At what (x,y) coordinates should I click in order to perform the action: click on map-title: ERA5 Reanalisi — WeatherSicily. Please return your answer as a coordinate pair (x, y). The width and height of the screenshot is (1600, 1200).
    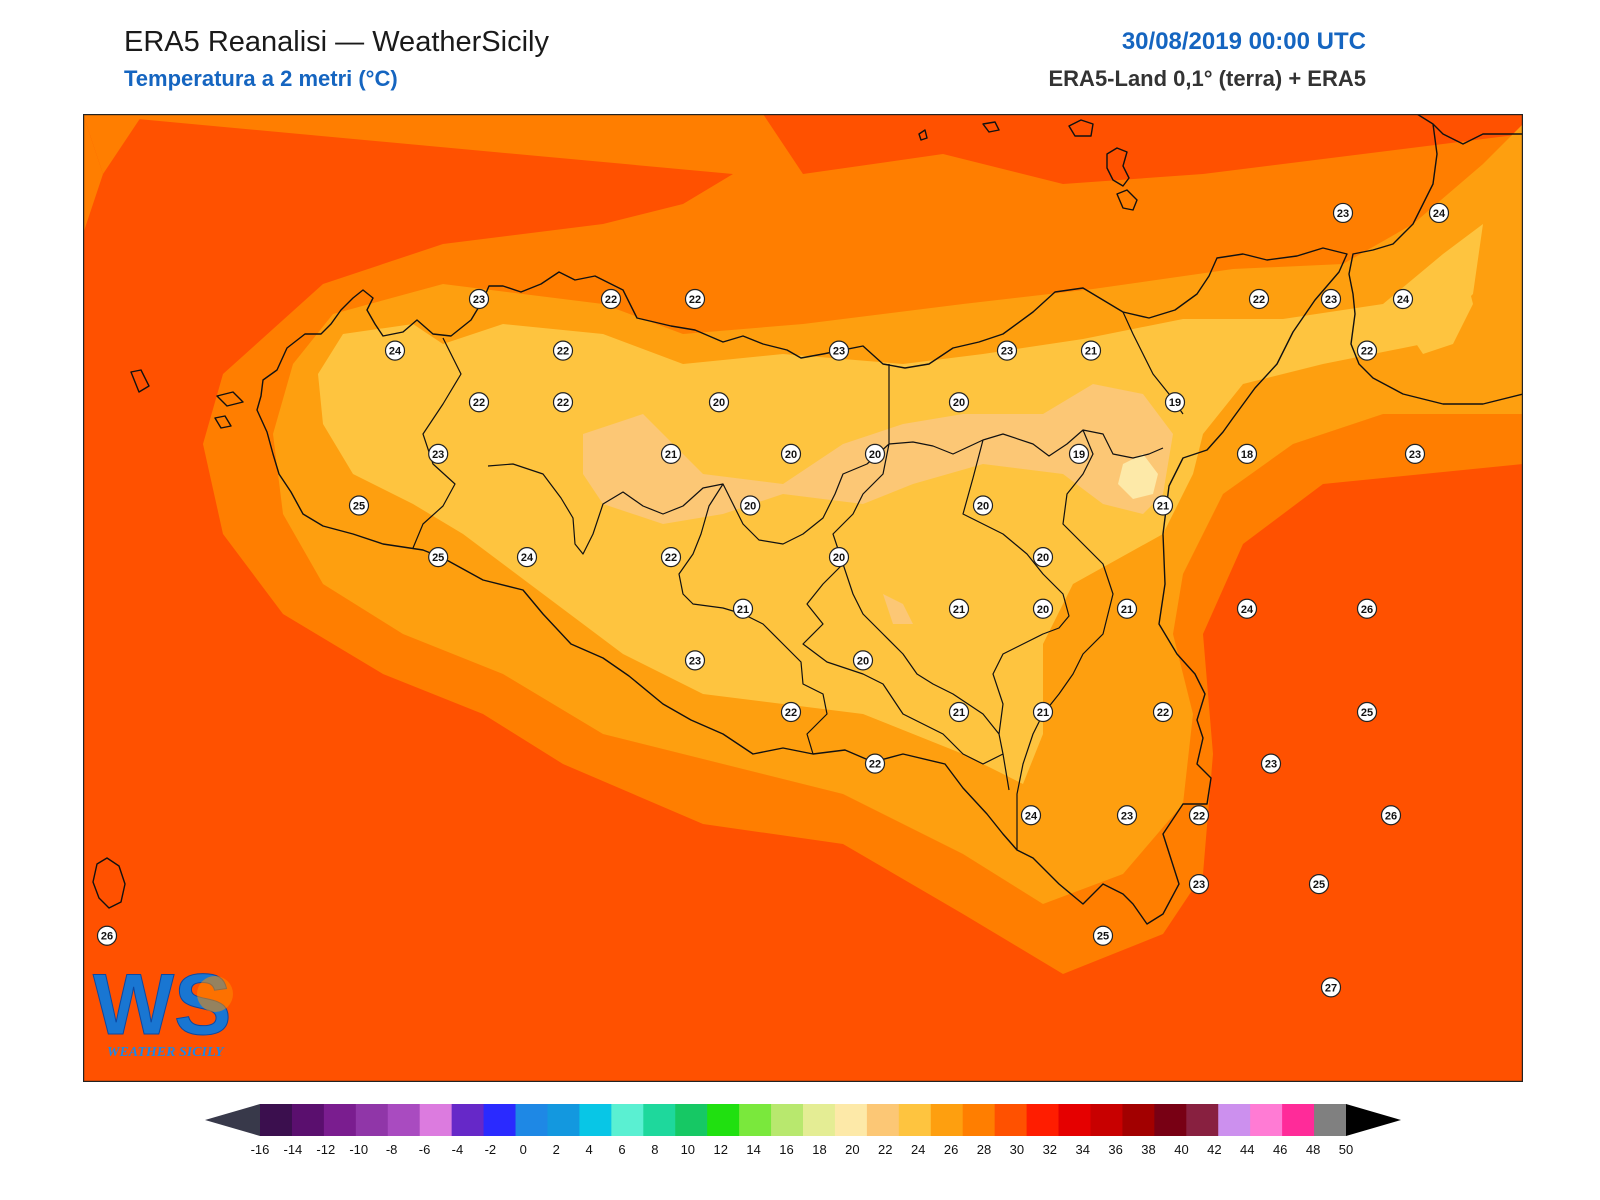
    Looking at the image, I should click on (336, 42).